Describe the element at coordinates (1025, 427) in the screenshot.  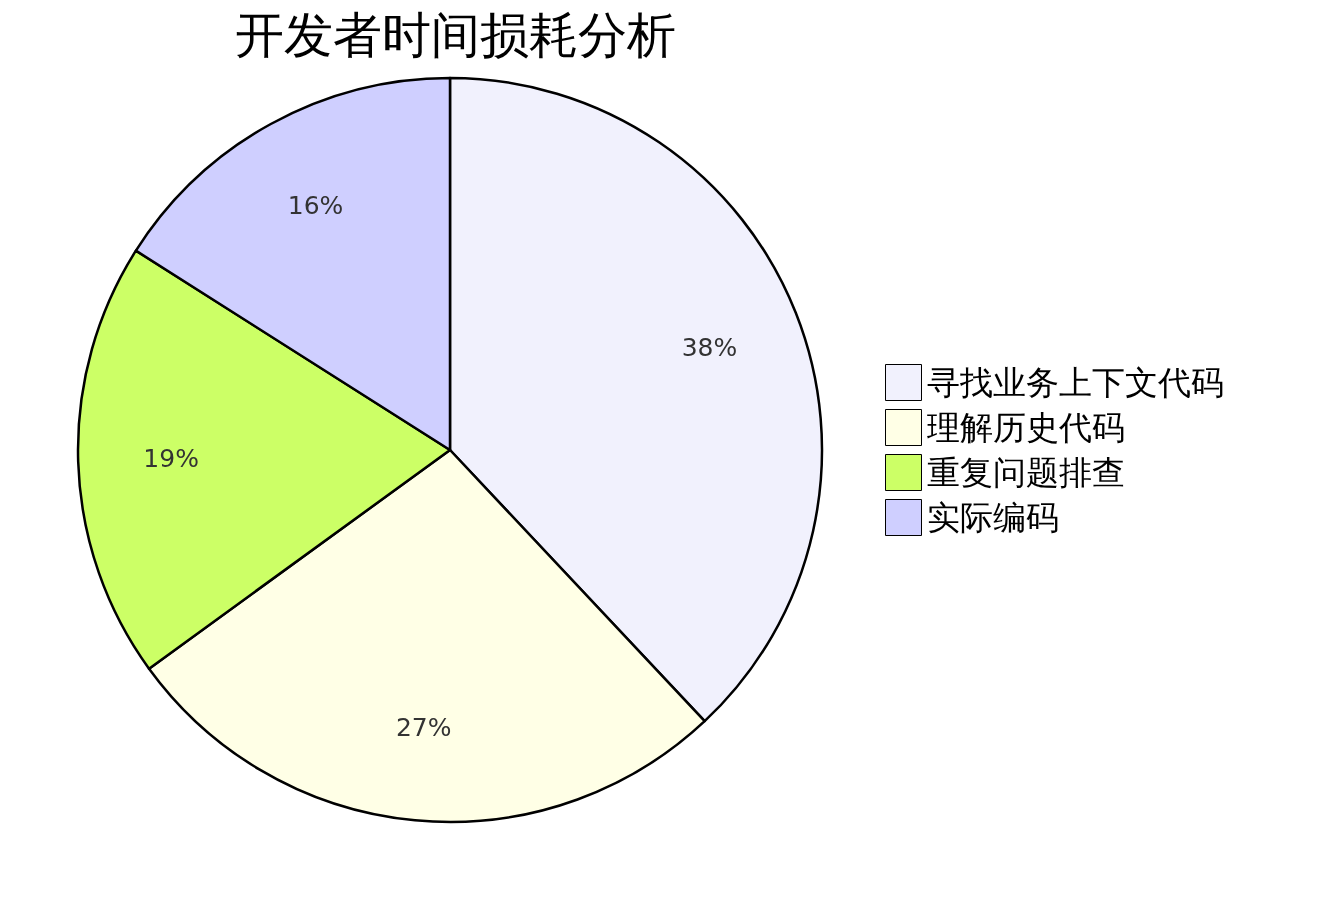
I see `legend-label: 理解历史代码` at that location.